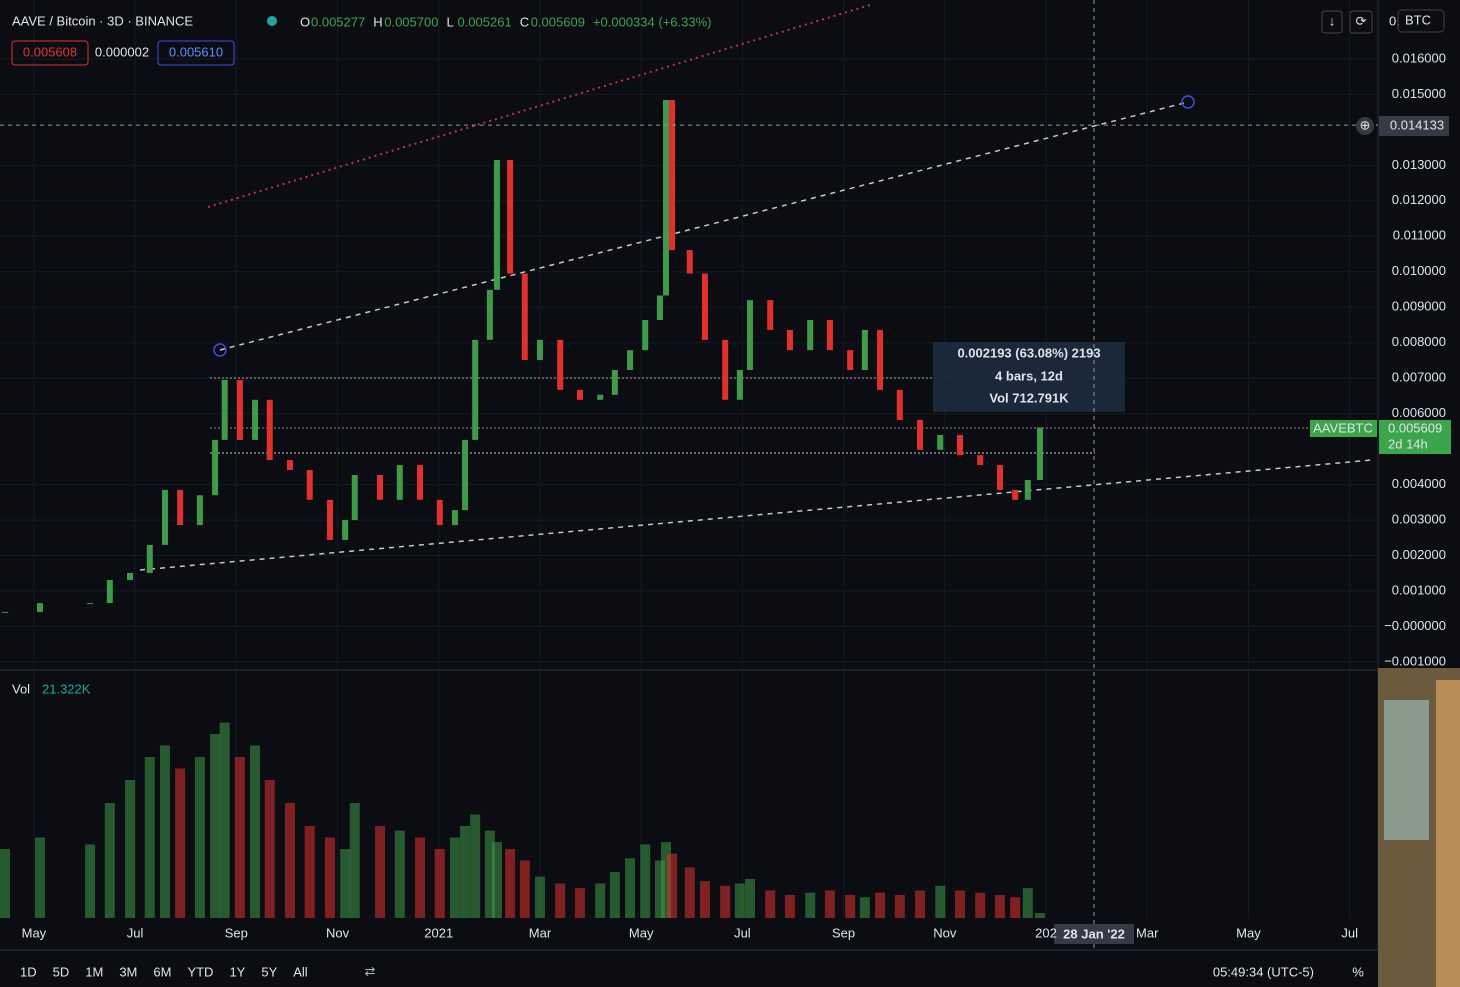 This screenshot has height=987, width=1460. I want to click on ohlc-value: 0.005277, so click(338, 21).